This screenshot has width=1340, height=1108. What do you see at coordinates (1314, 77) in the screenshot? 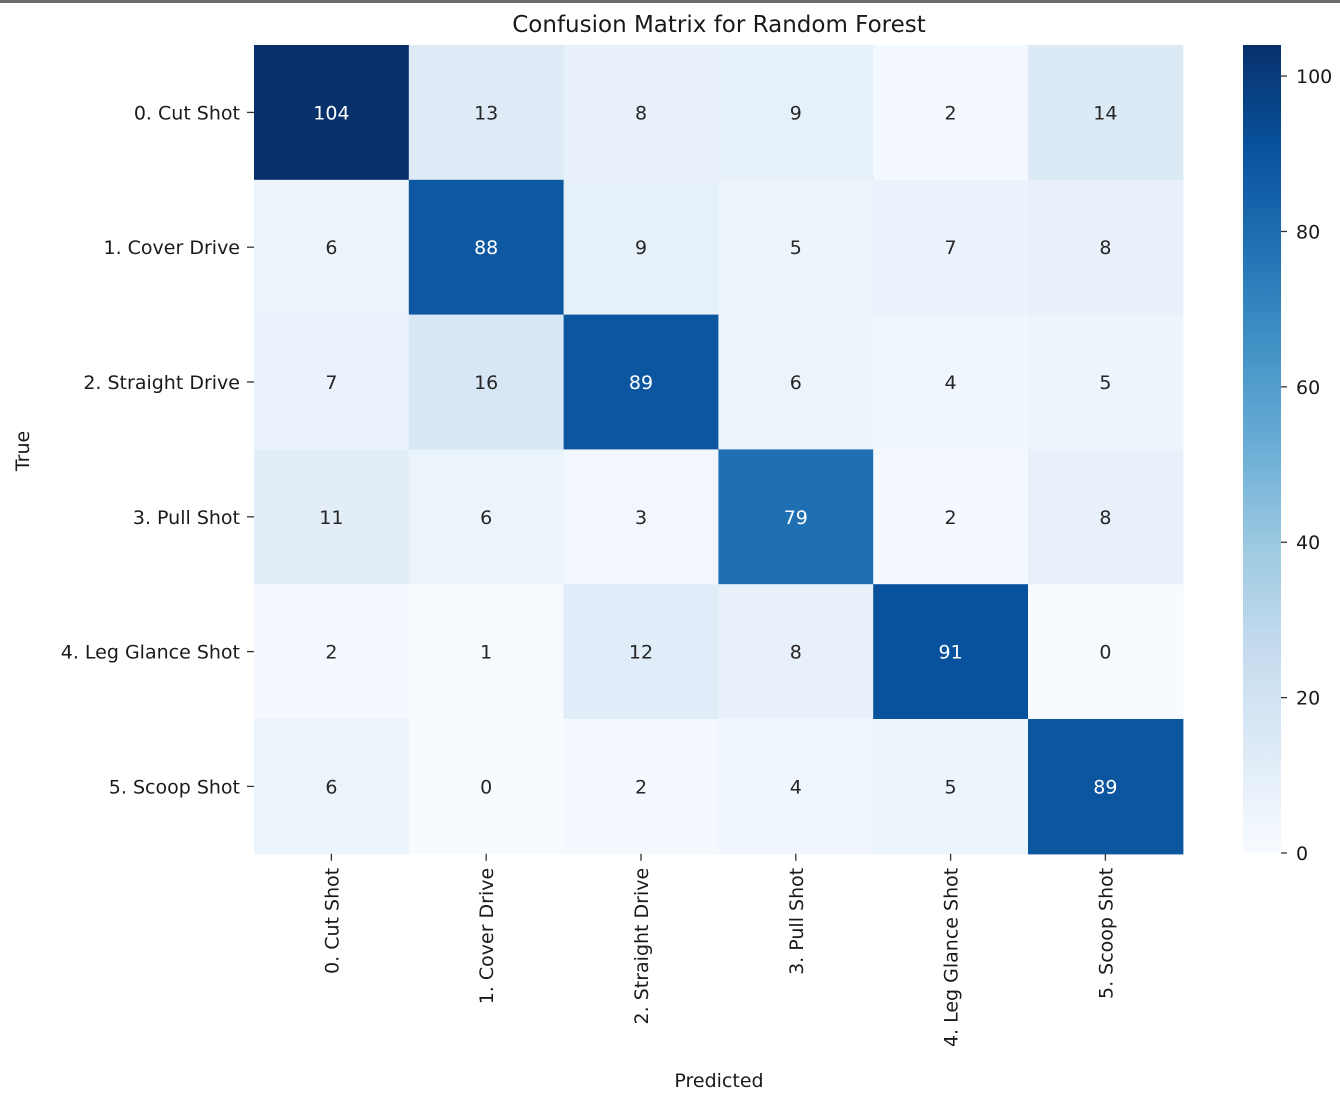
I see `colorbar-tick-label: 100` at bounding box center [1314, 77].